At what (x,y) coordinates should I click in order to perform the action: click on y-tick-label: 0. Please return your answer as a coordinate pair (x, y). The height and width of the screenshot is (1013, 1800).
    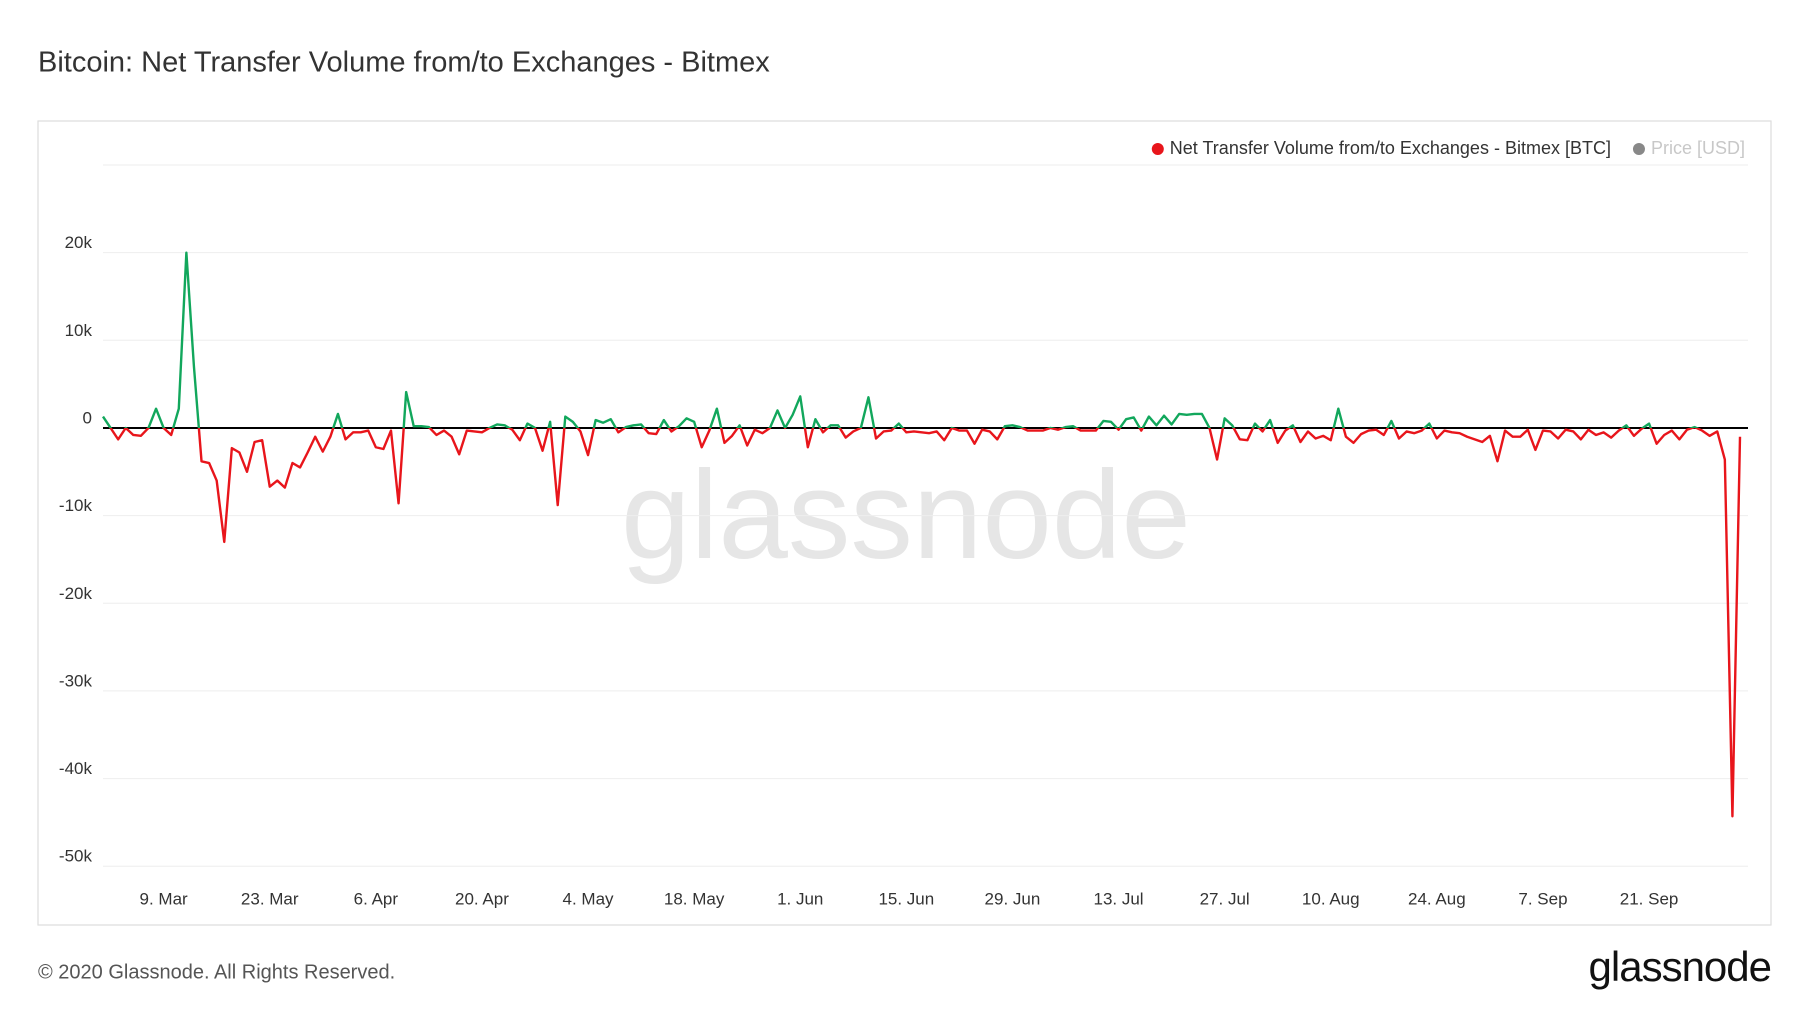
    Looking at the image, I should click on (87, 417).